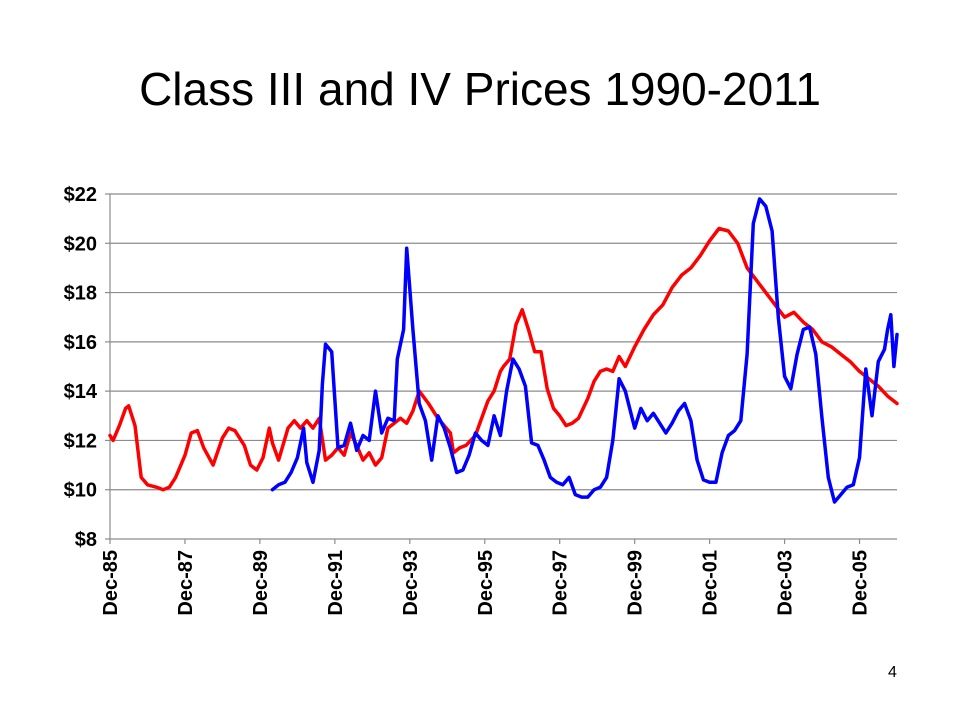 The height and width of the screenshot is (720, 960). I want to click on x-tick-label: Dec-97, so click(561, 583).